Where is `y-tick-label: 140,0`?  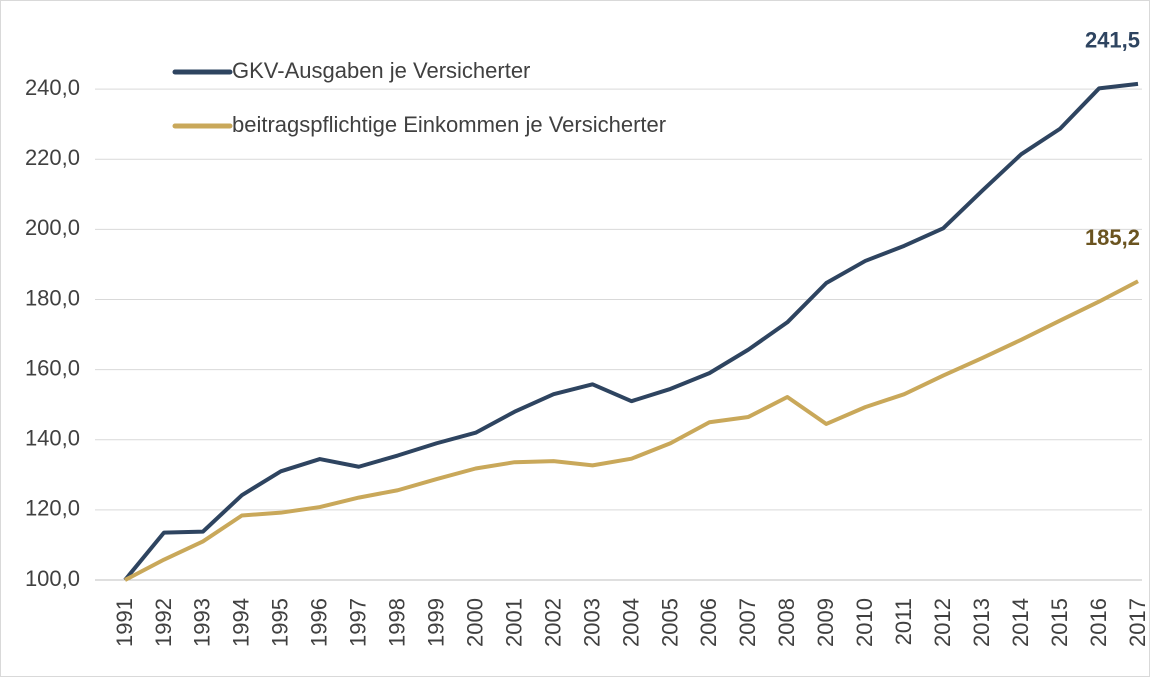
y-tick-label: 140,0 is located at coordinates (52, 438).